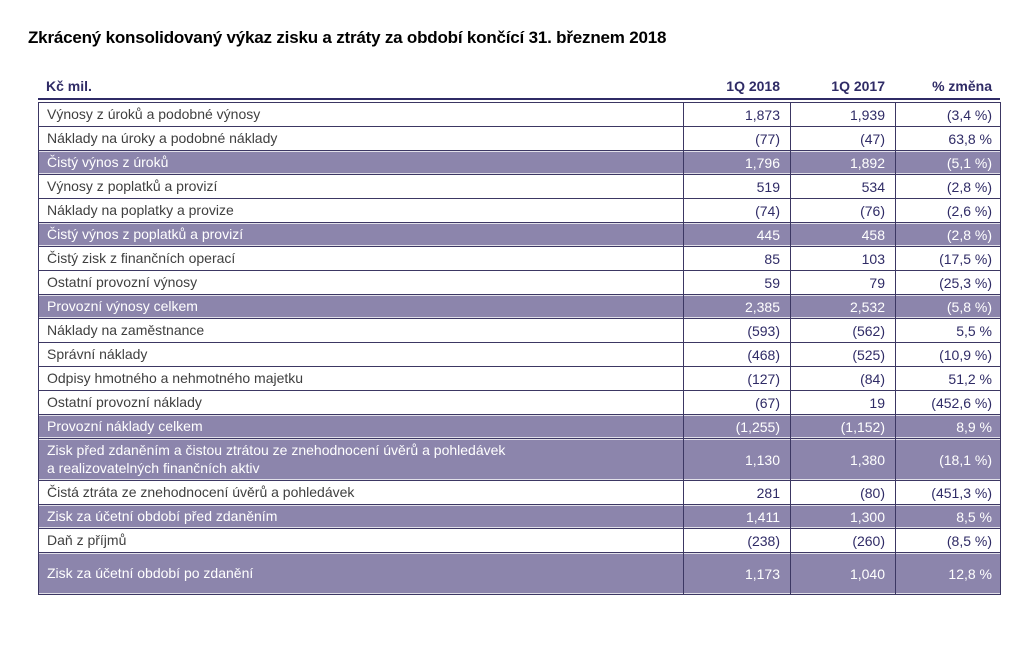  I want to click on value-percent-change: (8,5 %), so click(948, 540).